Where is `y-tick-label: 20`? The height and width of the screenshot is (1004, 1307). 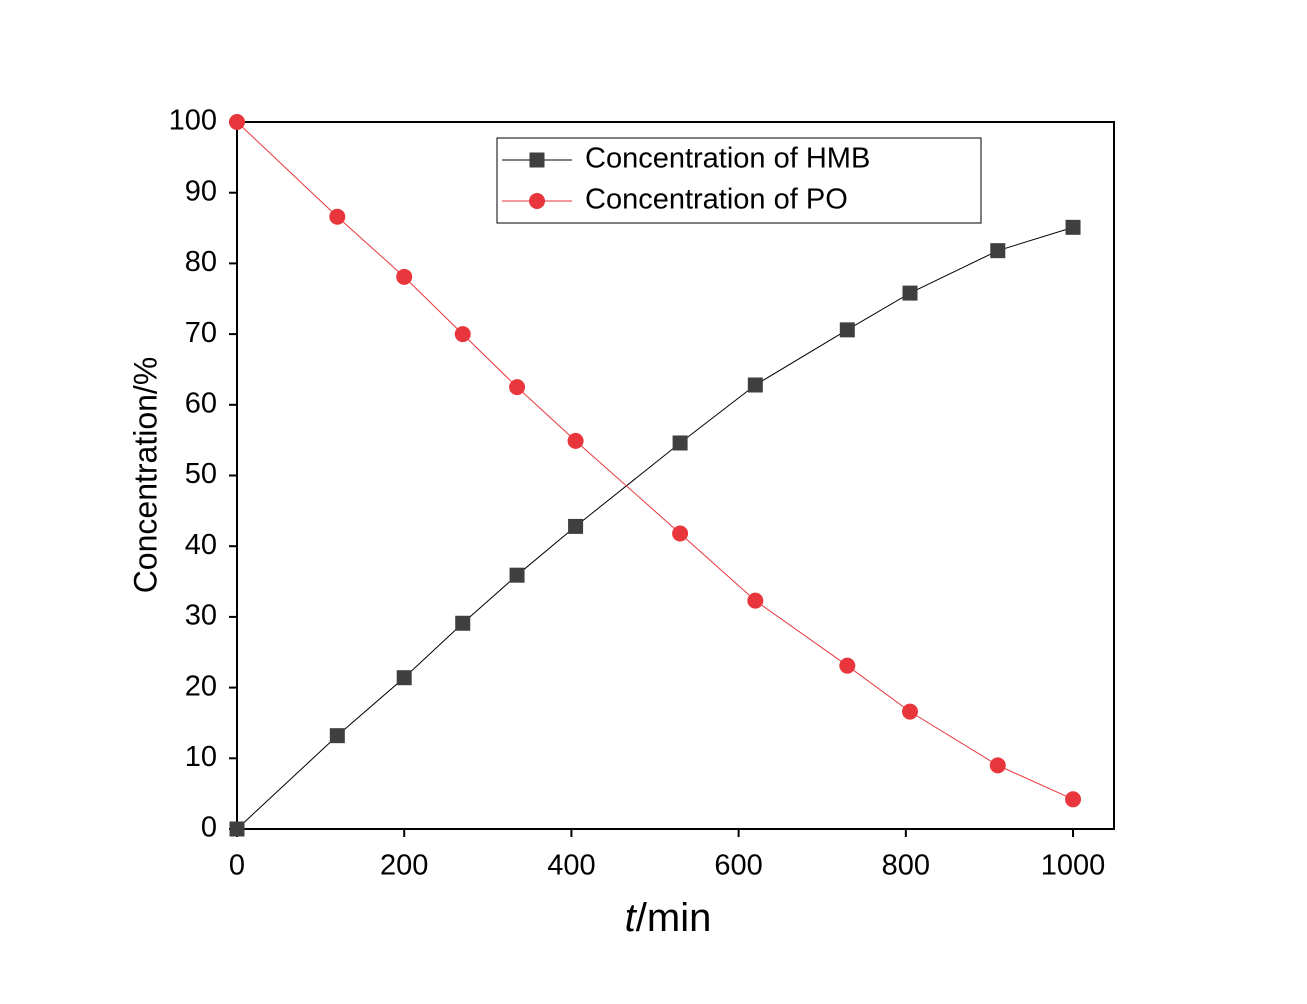
y-tick-label: 20 is located at coordinates (201, 686).